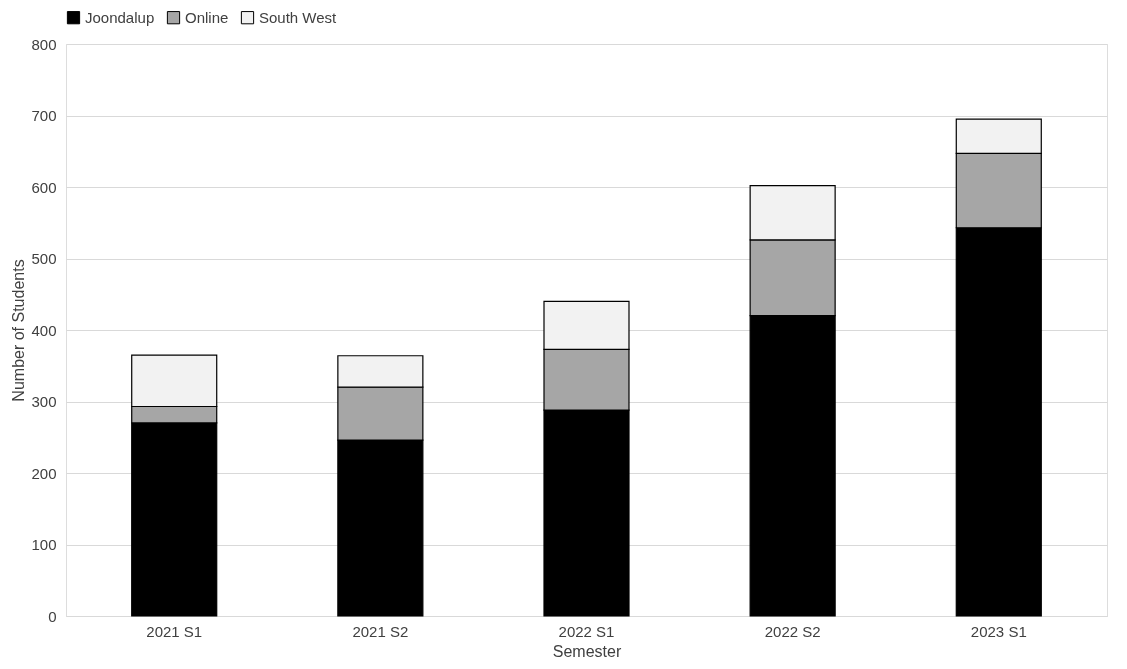 This screenshot has height=669, width=1127. I want to click on y-tick-label: 500, so click(44, 258).